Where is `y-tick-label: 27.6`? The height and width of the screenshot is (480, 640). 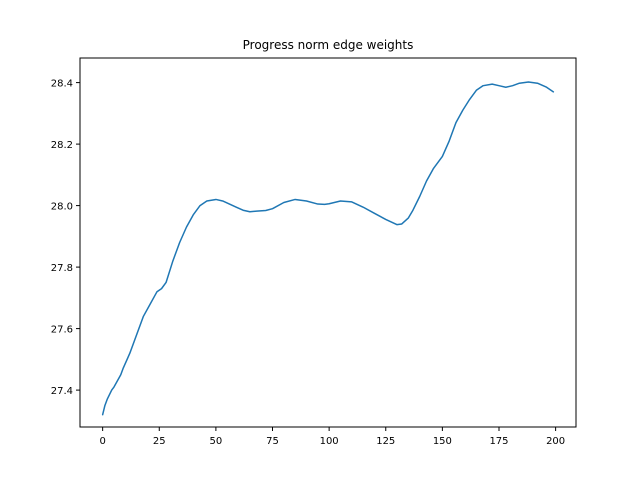
y-tick-label: 27.6 is located at coordinates (62, 330).